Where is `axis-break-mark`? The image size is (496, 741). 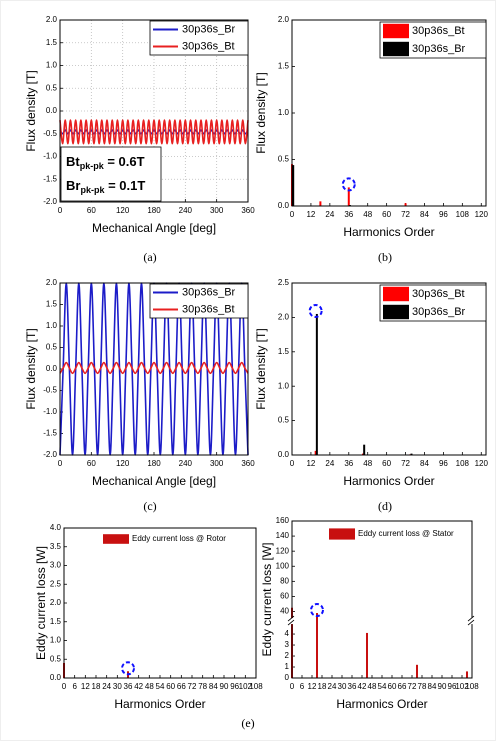 axis-break-mark is located at coordinates (291, 620).